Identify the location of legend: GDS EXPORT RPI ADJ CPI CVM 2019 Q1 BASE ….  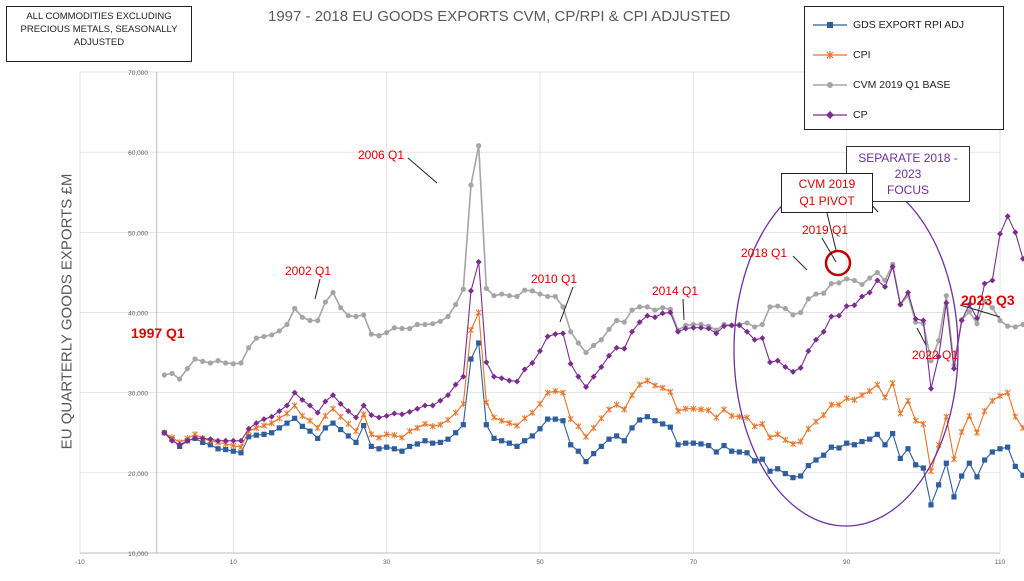
(904, 68).